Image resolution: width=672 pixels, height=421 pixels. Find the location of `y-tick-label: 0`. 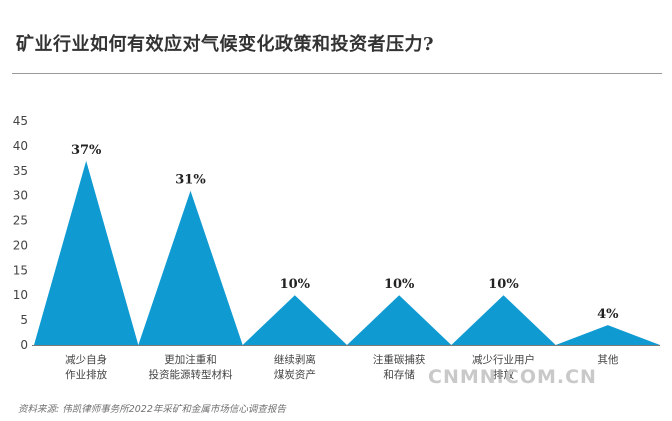

y-tick-label: 0 is located at coordinates (24, 345).